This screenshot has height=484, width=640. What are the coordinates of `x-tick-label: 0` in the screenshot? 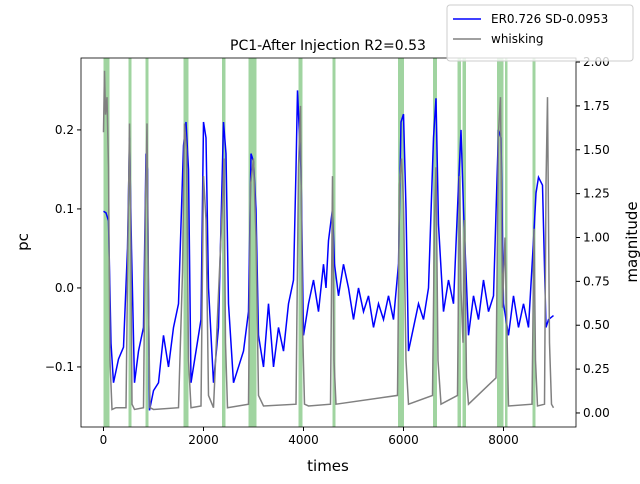 It's located at (104, 440).